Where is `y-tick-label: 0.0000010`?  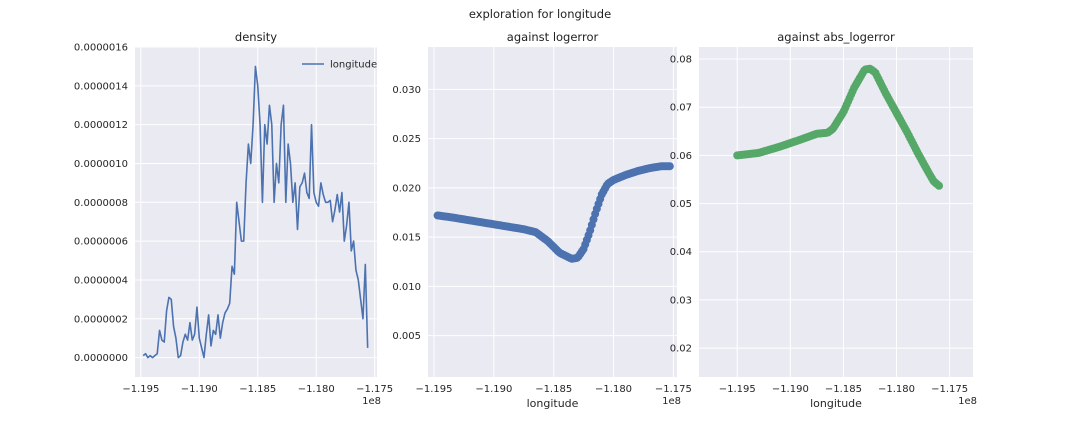 y-tick-label: 0.0000010 is located at coordinates (101, 164).